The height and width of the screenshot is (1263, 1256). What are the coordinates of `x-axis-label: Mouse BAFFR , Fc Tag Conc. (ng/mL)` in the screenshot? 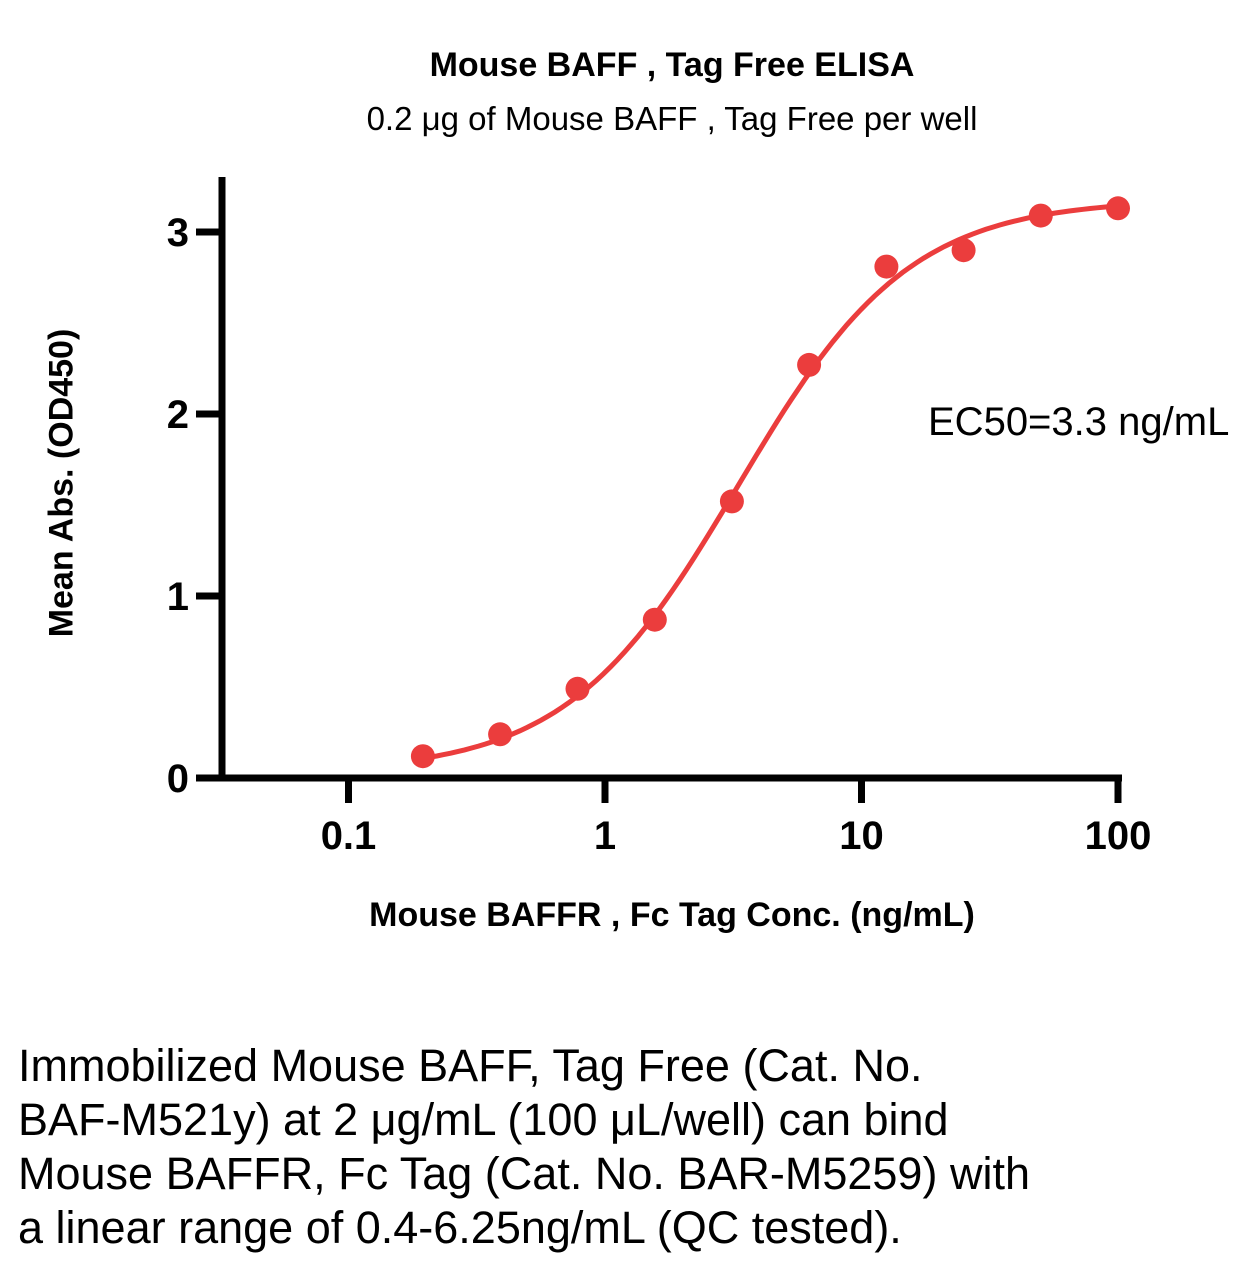 It's located at (672, 915).